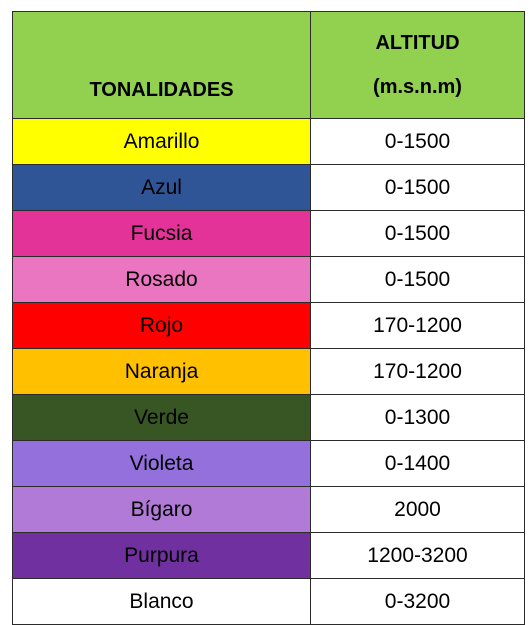 The image size is (531, 625). I want to click on table-row: Fucsia 0-1500, so click(268, 233).